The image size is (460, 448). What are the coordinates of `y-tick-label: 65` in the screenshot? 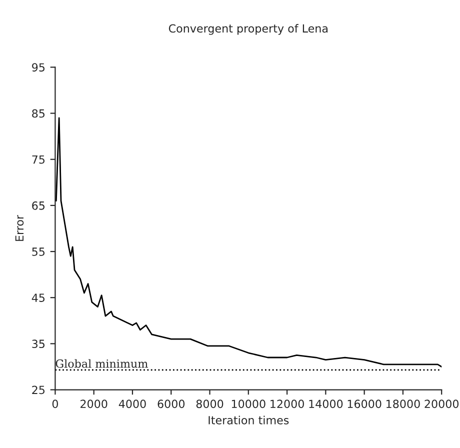 It's located at (38, 205).